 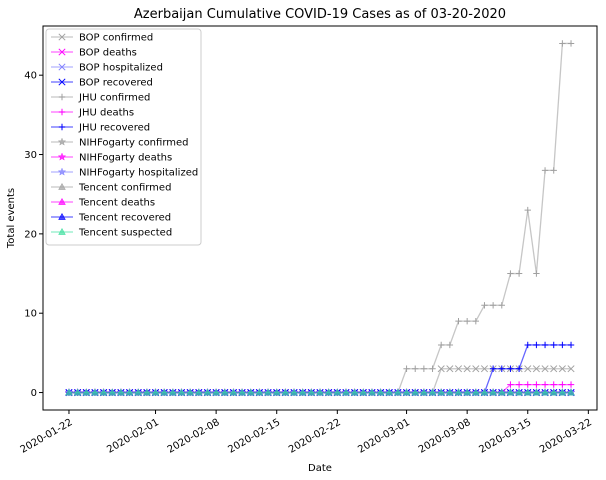 I want to click on legend-entry-bop-deaths: BOP deaths, so click(x=94, y=53).